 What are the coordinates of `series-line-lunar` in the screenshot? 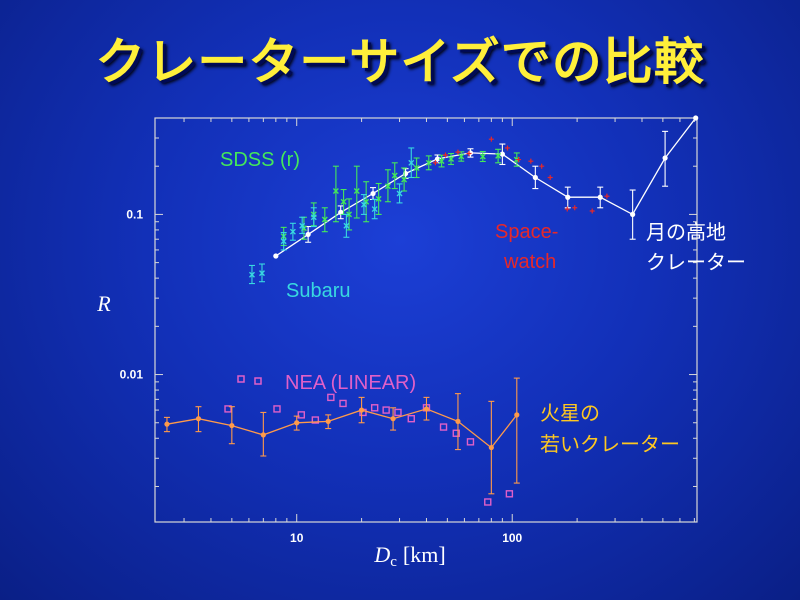 It's located at (486, 187).